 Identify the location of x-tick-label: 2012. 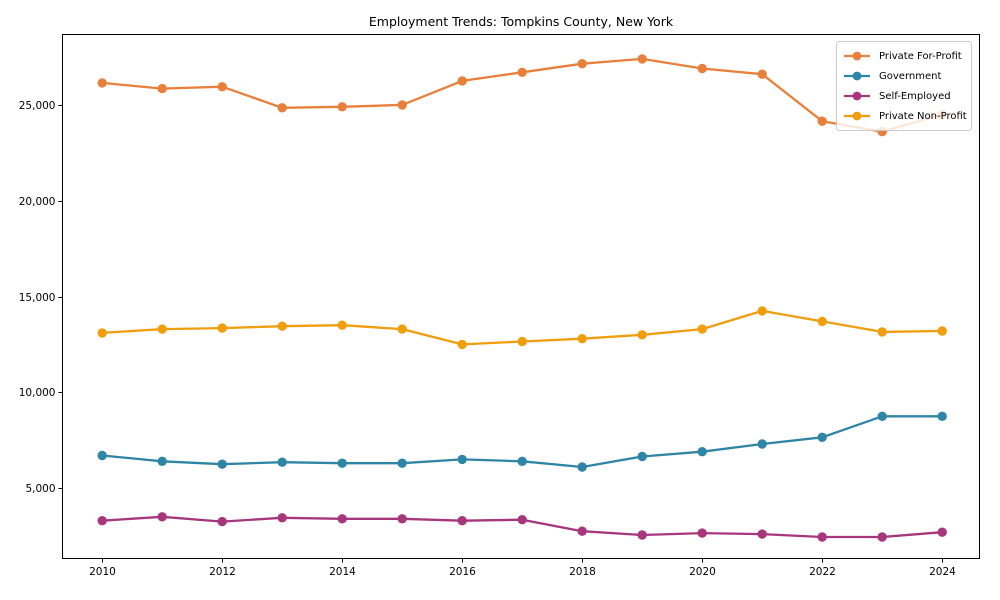
(222, 572).